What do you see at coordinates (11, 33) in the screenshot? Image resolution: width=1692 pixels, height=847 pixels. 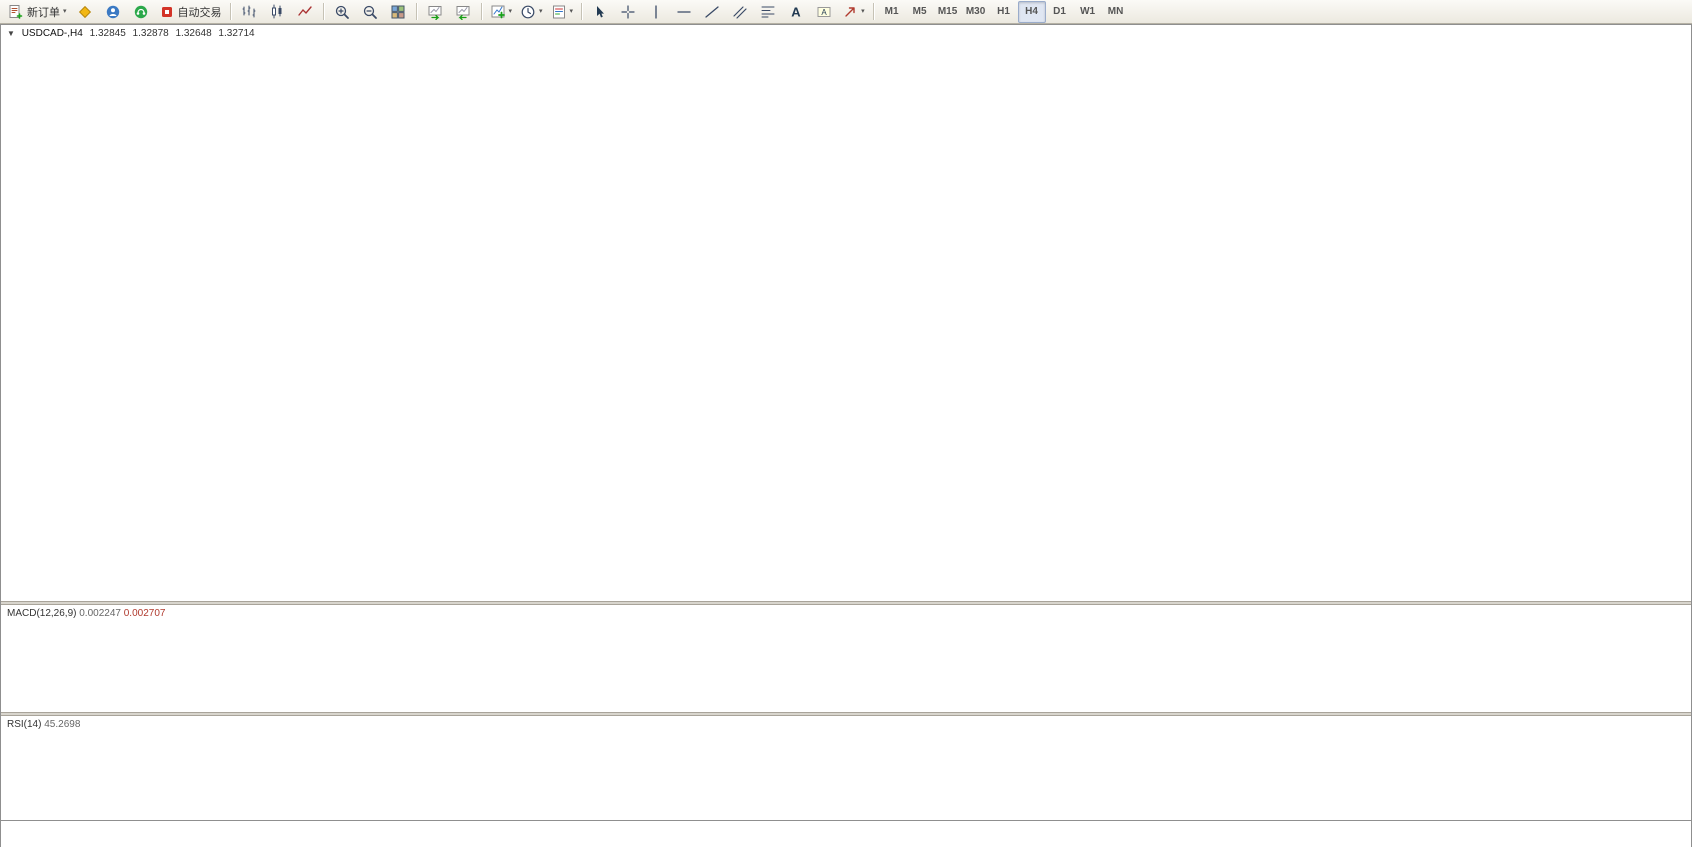 I see `one-click-trading-toggle: ▼` at bounding box center [11, 33].